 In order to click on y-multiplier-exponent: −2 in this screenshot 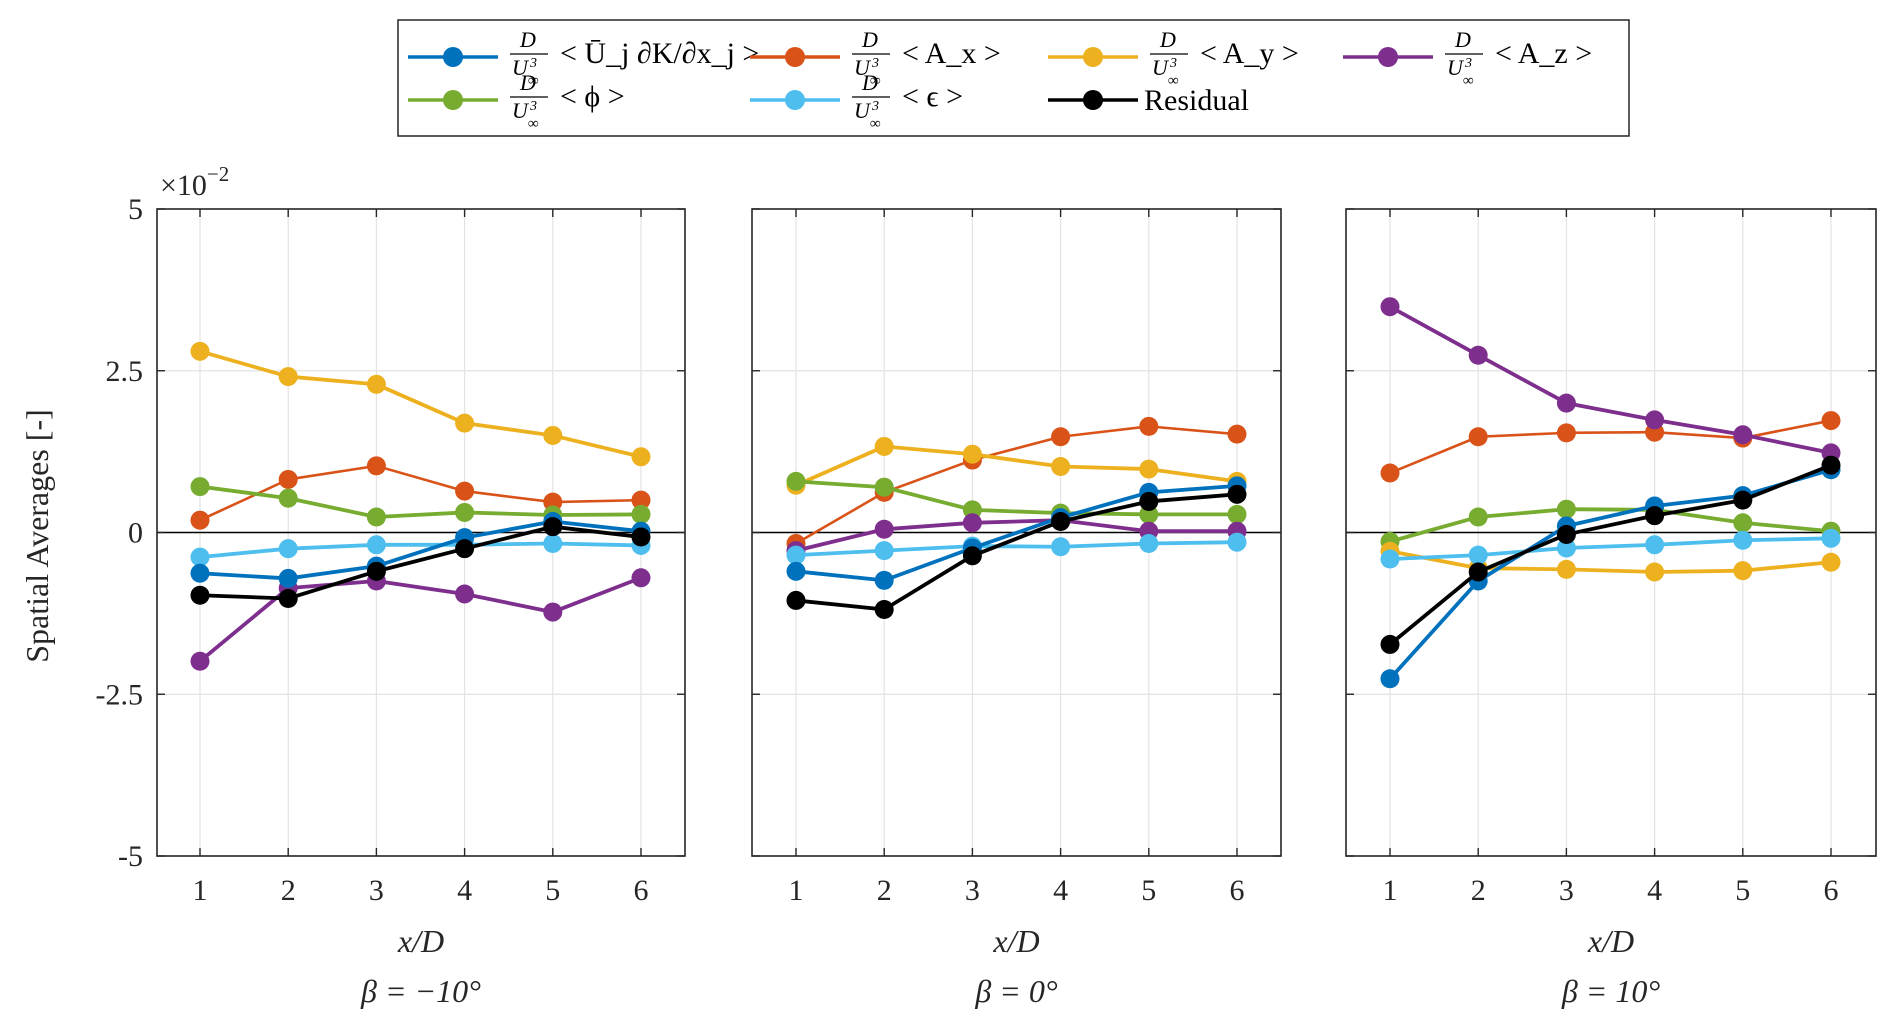, I will do `click(218, 174)`.